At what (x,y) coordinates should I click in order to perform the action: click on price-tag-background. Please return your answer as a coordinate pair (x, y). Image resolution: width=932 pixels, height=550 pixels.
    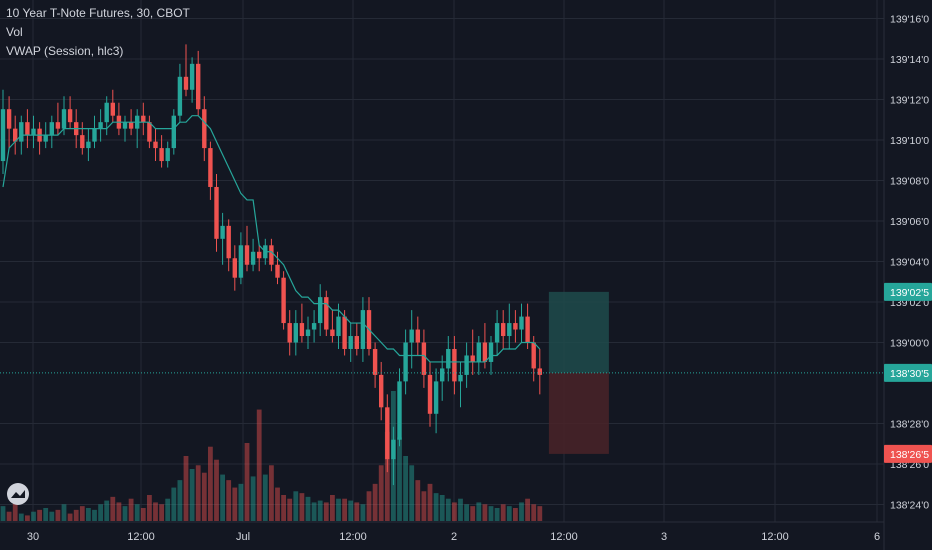
    Looking at the image, I should click on (908, 453).